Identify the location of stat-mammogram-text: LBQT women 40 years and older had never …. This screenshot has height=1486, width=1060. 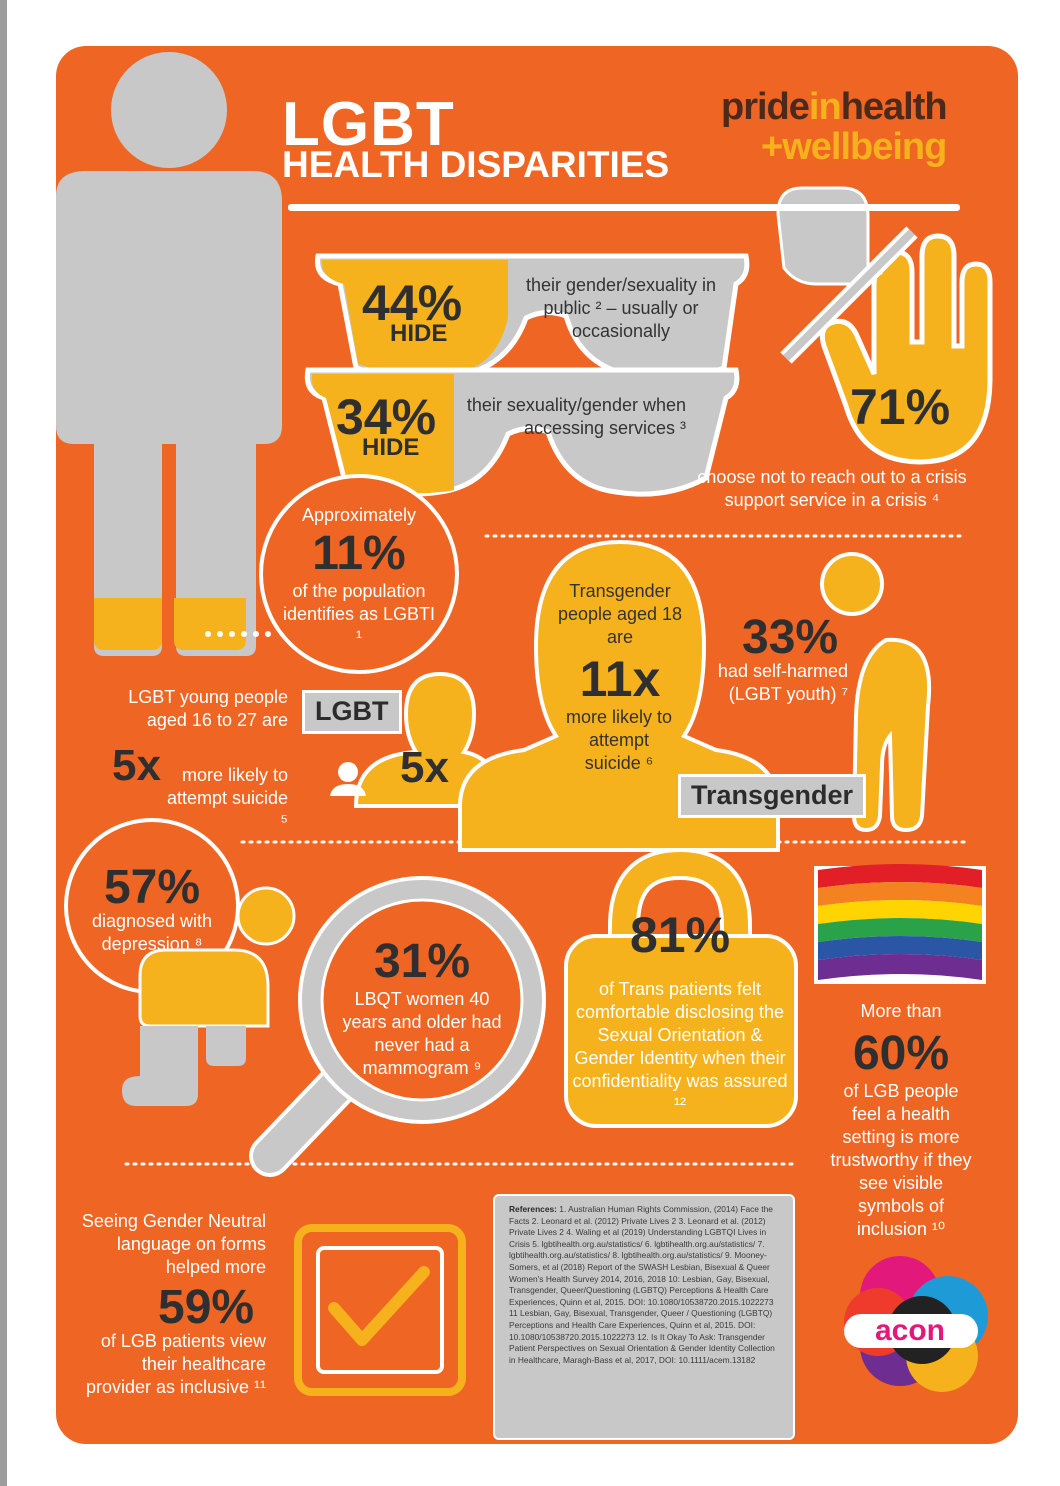
(422, 1033).